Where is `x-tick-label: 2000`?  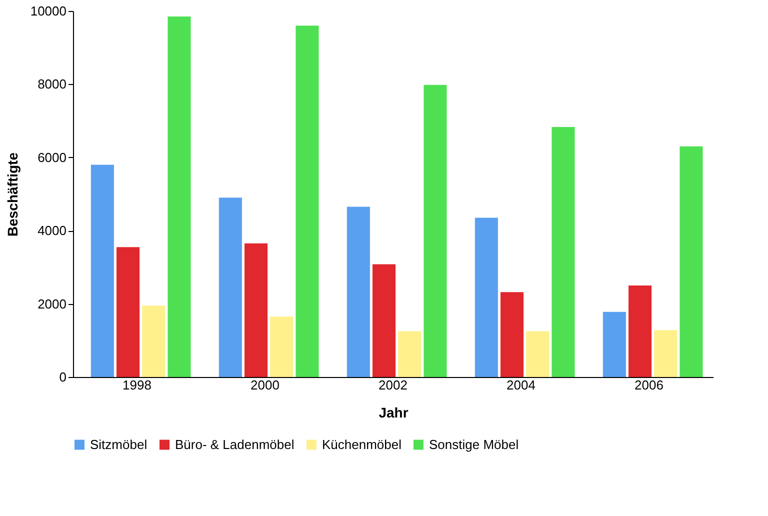 x-tick-label: 2000 is located at coordinates (265, 385).